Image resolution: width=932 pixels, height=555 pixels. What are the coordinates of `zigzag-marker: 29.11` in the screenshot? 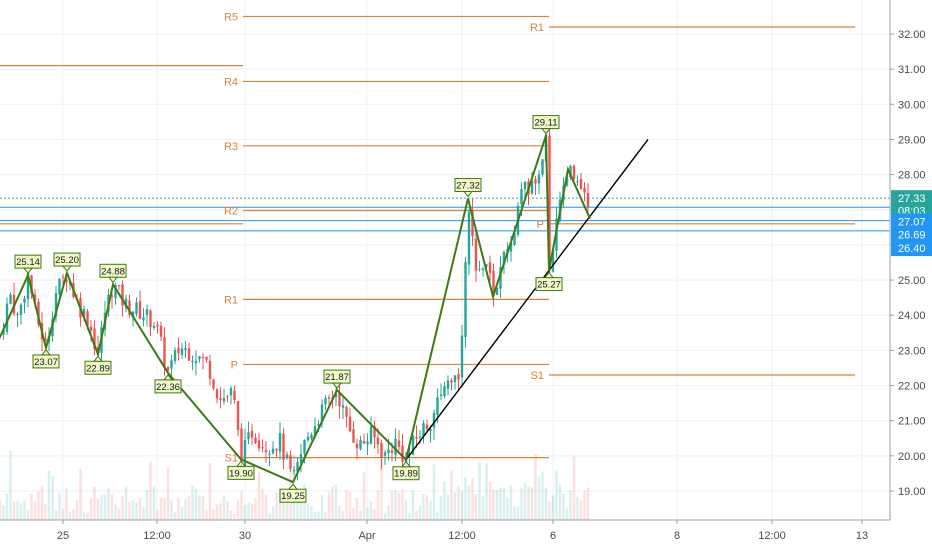 It's located at (546, 125).